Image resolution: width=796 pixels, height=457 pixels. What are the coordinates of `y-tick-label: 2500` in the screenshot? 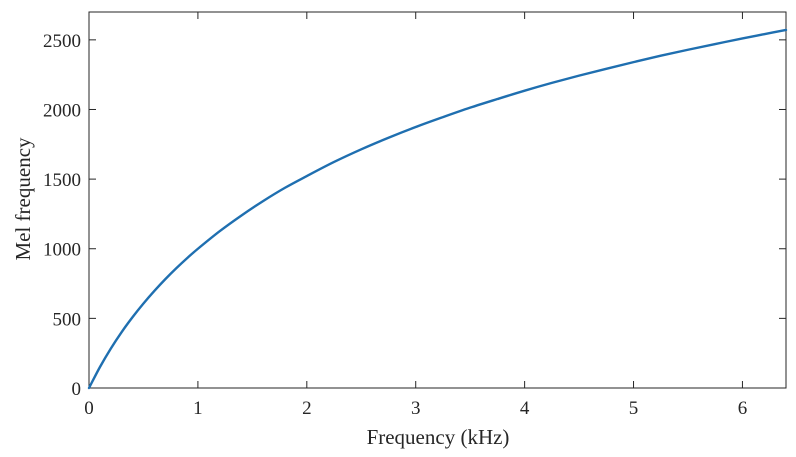 It's located at (62, 41).